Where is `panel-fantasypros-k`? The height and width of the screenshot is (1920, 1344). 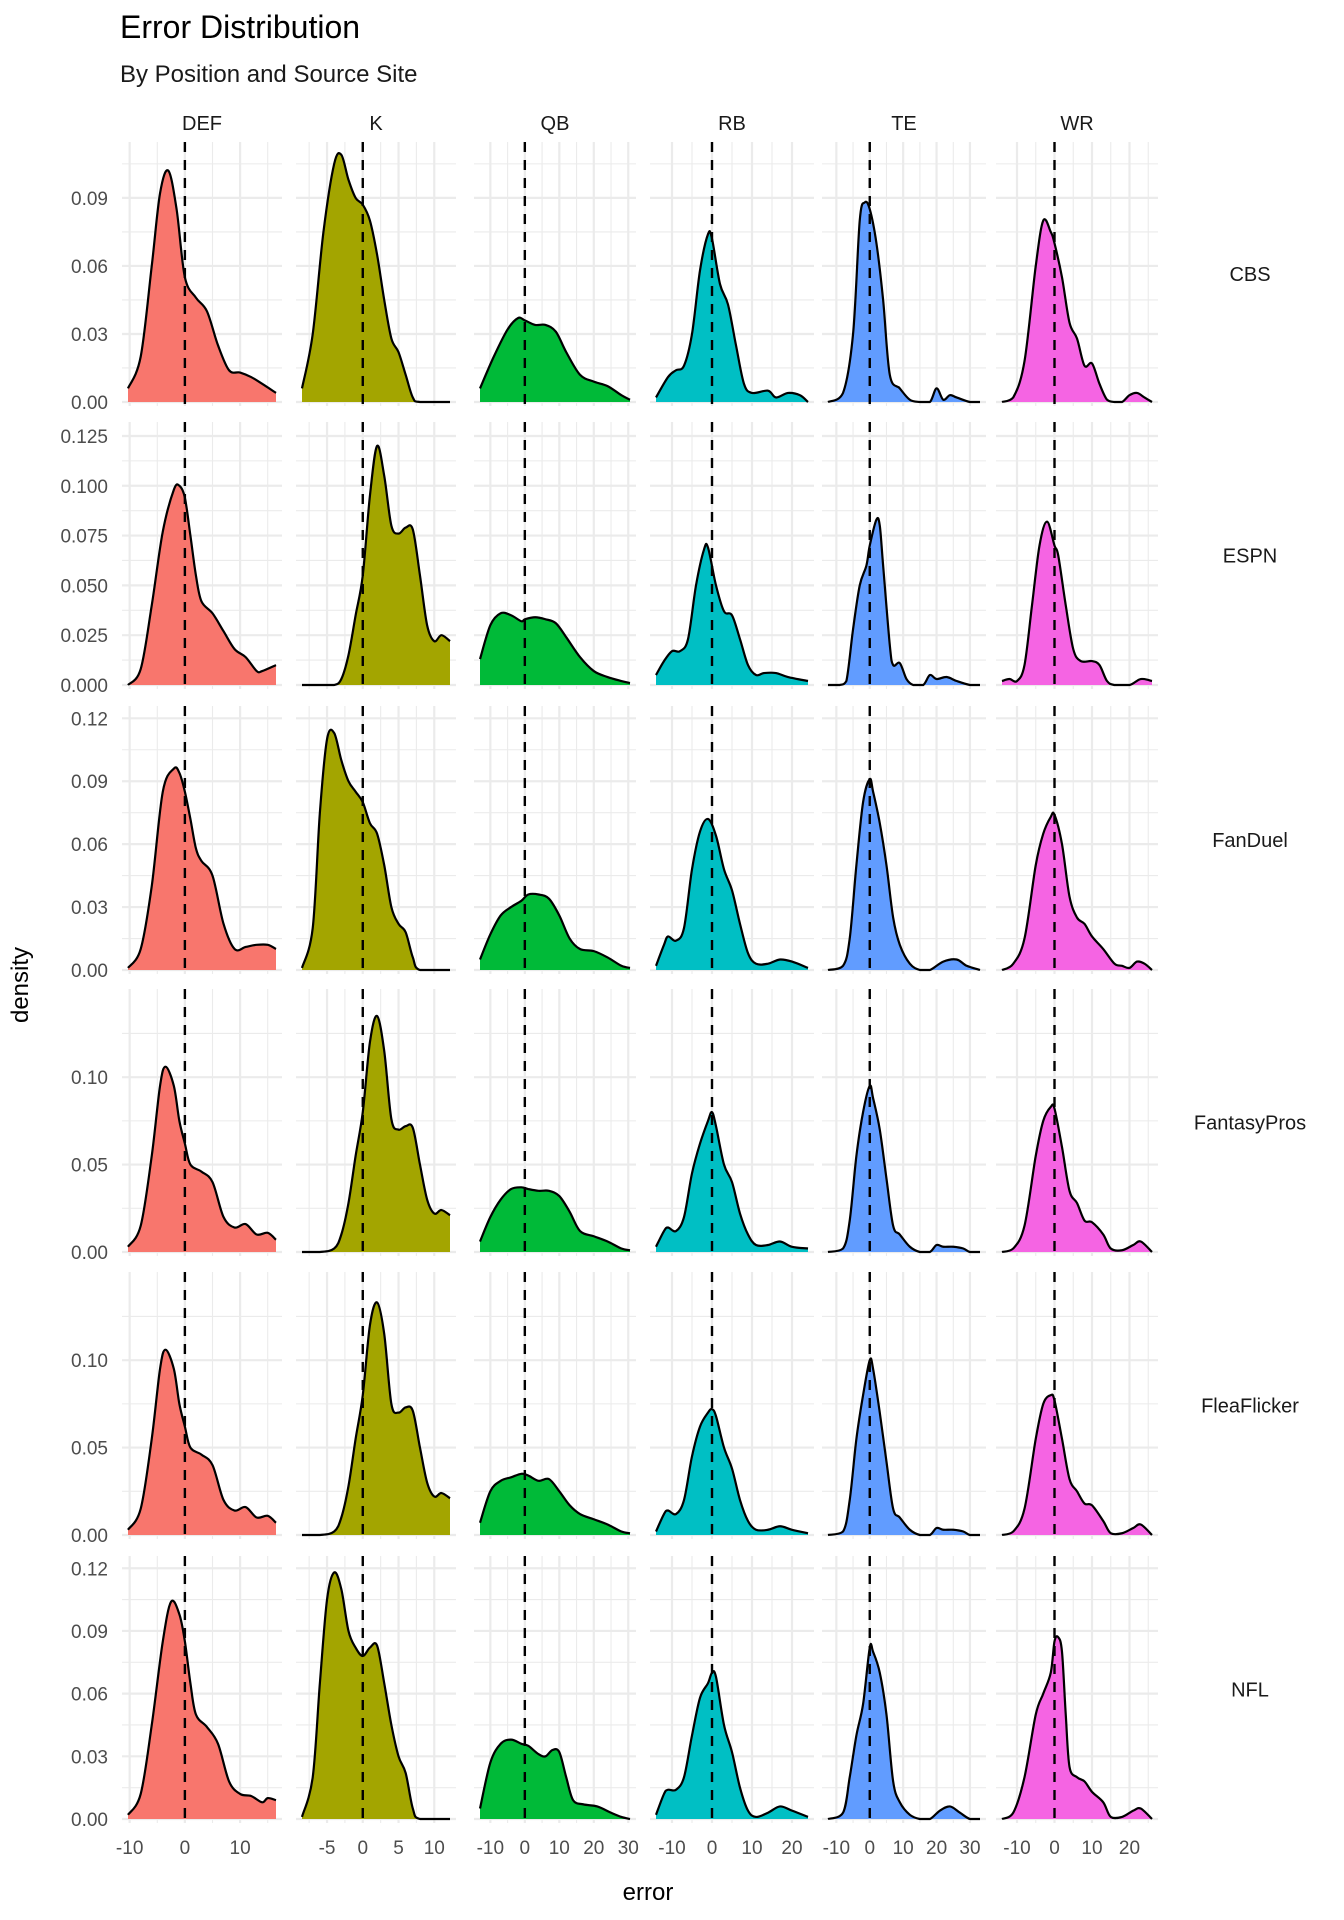 panel-fantasypros-k is located at coordinates (376, 1122).